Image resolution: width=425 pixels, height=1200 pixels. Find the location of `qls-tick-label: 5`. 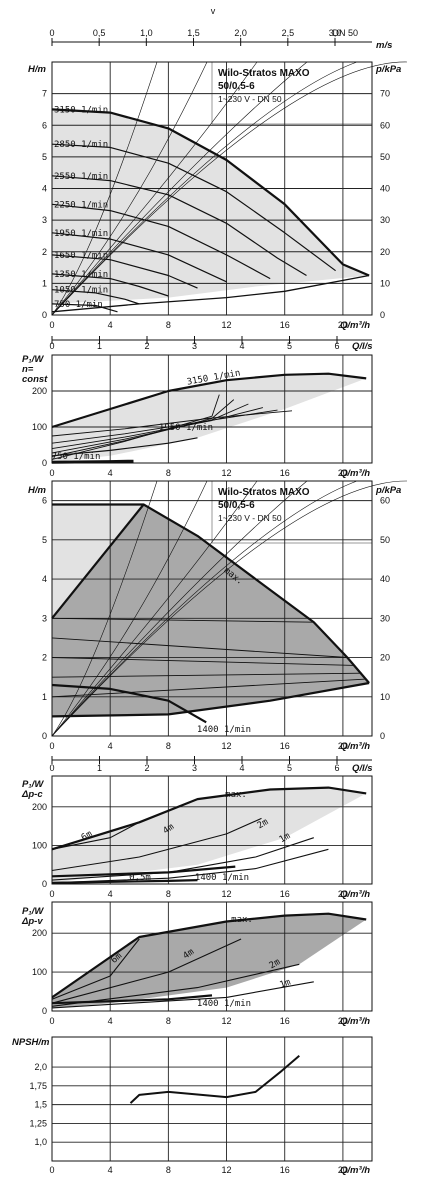

qls-tick-label: 5 is located at coordinates (289, 768).